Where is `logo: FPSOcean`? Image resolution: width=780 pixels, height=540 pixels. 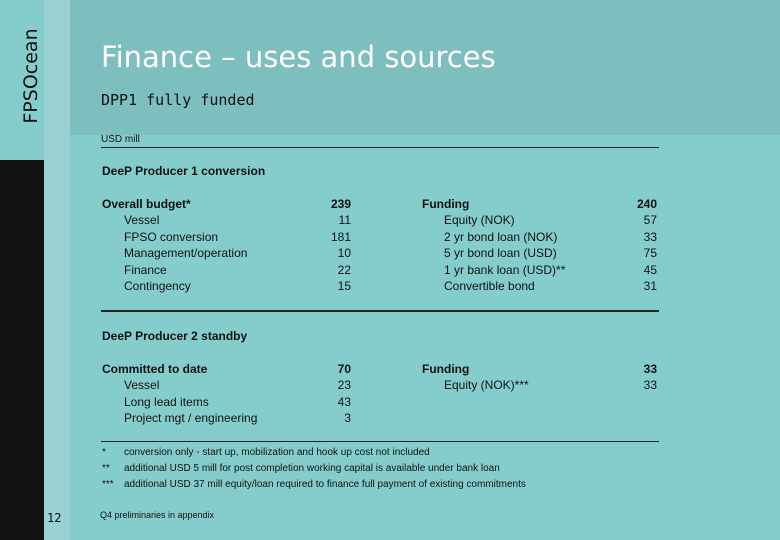 logo: FPSOcean is located at coordinates (22, 80).